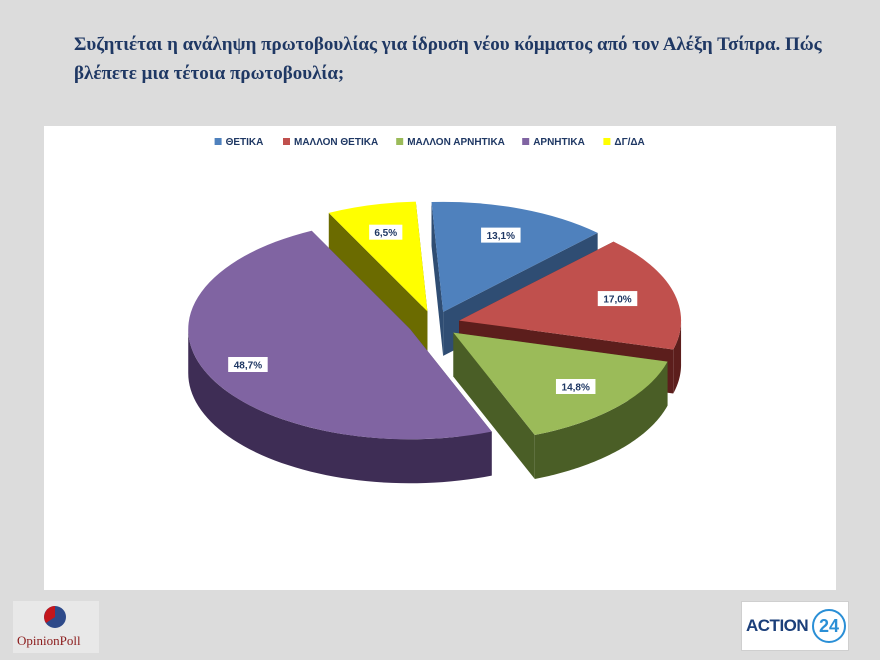 The image size is (880, 660). I want to click on data-label-3: 48,7%, so click(248, 365).